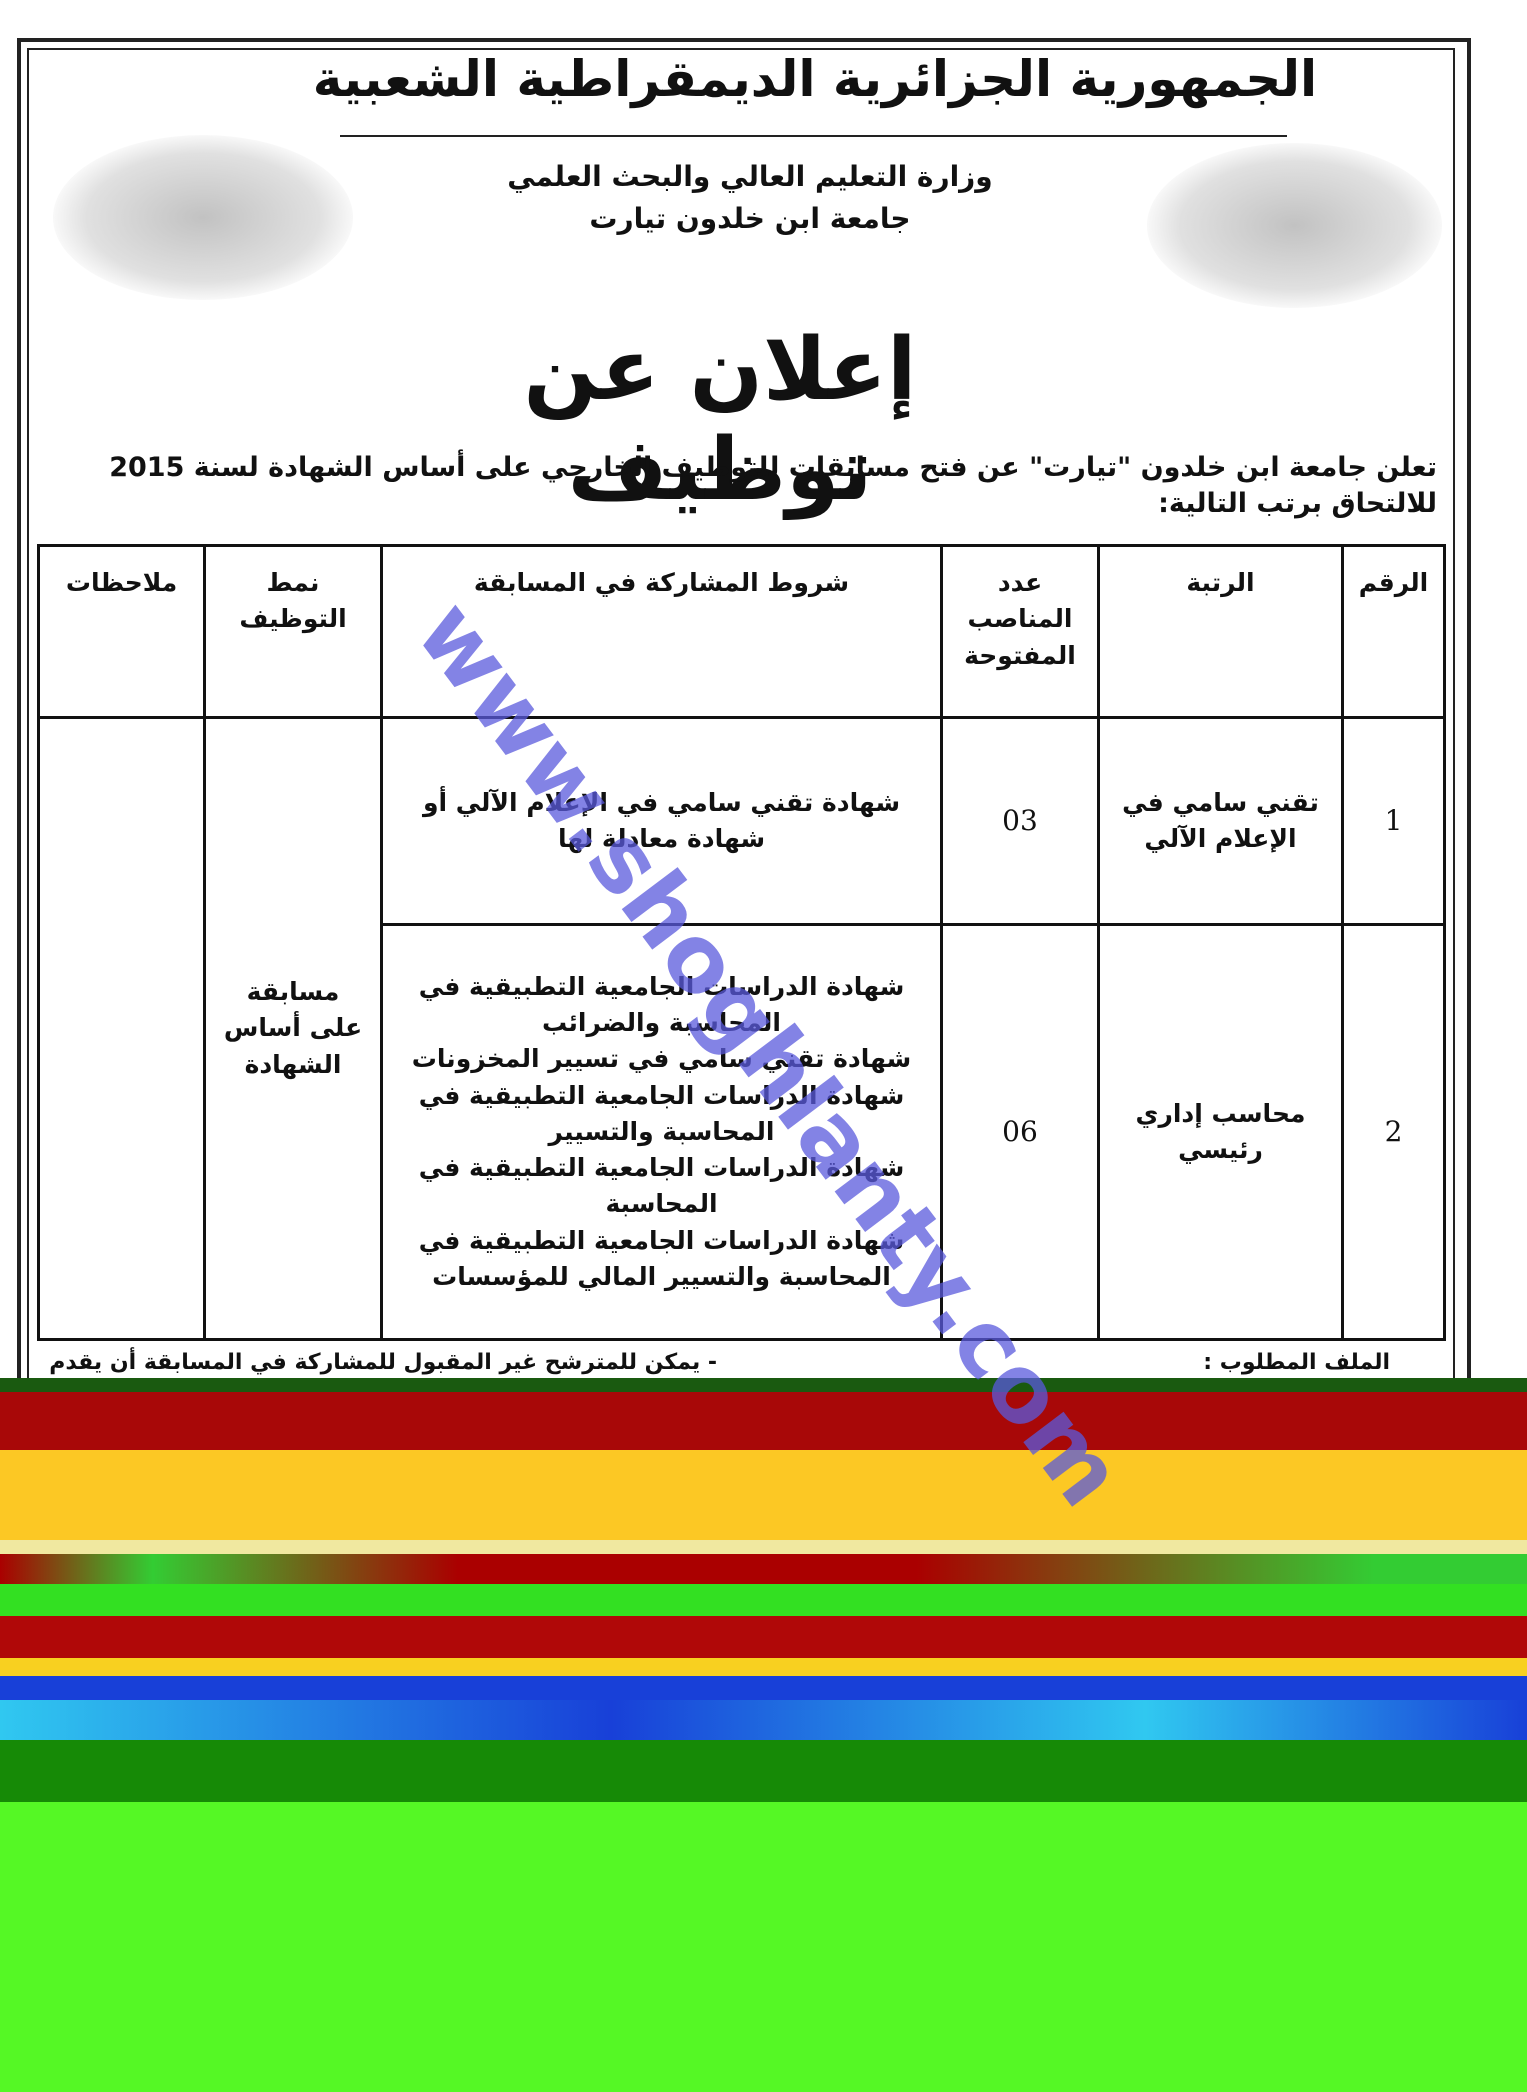 The width and height of the screenshot is (1527, 2092). Describe the element at coordinates (1393, 821) in the screenshot. I see `number: 1` at that location.